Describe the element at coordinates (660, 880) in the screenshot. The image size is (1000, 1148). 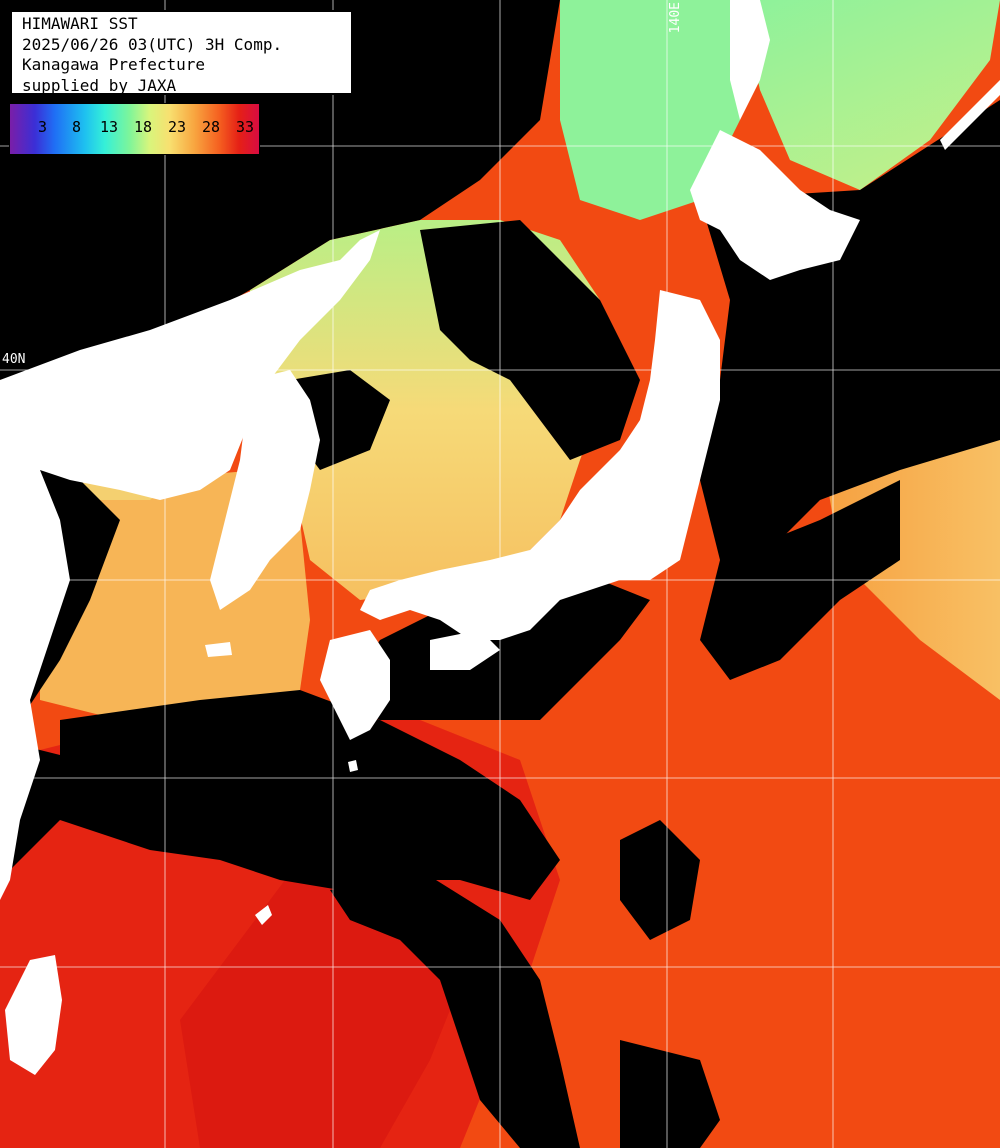
I see `cloud-se-patches` at that location.